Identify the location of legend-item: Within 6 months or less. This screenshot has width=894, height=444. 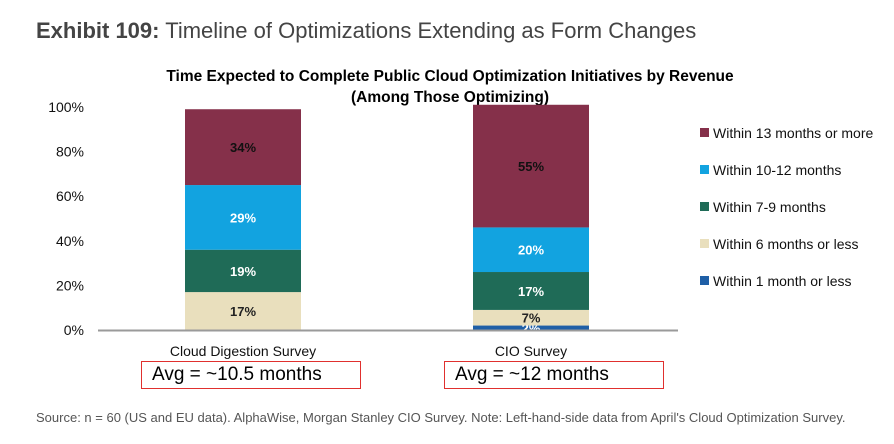
(786, 243).